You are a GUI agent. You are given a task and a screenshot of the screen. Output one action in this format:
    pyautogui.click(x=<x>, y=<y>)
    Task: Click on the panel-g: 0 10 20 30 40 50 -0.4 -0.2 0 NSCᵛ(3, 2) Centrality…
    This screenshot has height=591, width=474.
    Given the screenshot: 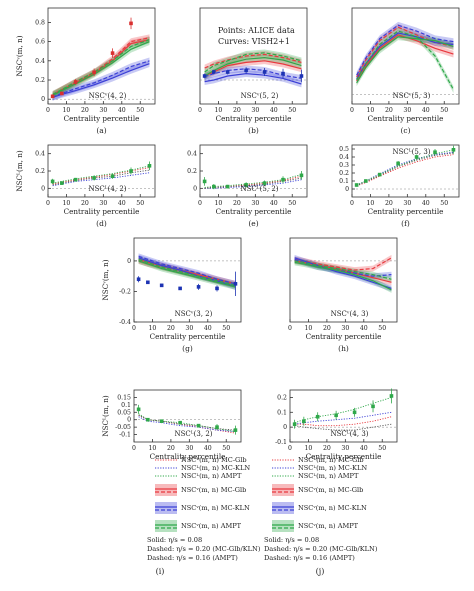 What is the action you would take?
    pyautogui.click(x=171, y=295)
    